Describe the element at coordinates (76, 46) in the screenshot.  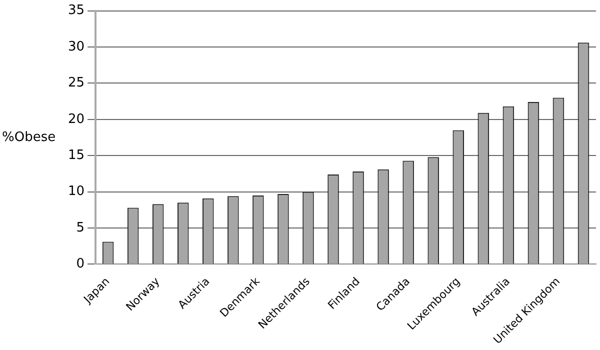
I see `y-tick-label: 30` at that location.